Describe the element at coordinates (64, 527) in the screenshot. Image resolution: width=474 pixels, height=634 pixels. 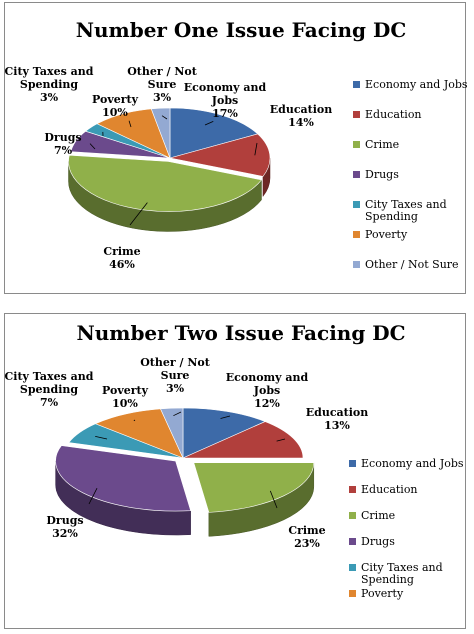
I see `chart2-label-drugs: Drugs 32%` at that location.